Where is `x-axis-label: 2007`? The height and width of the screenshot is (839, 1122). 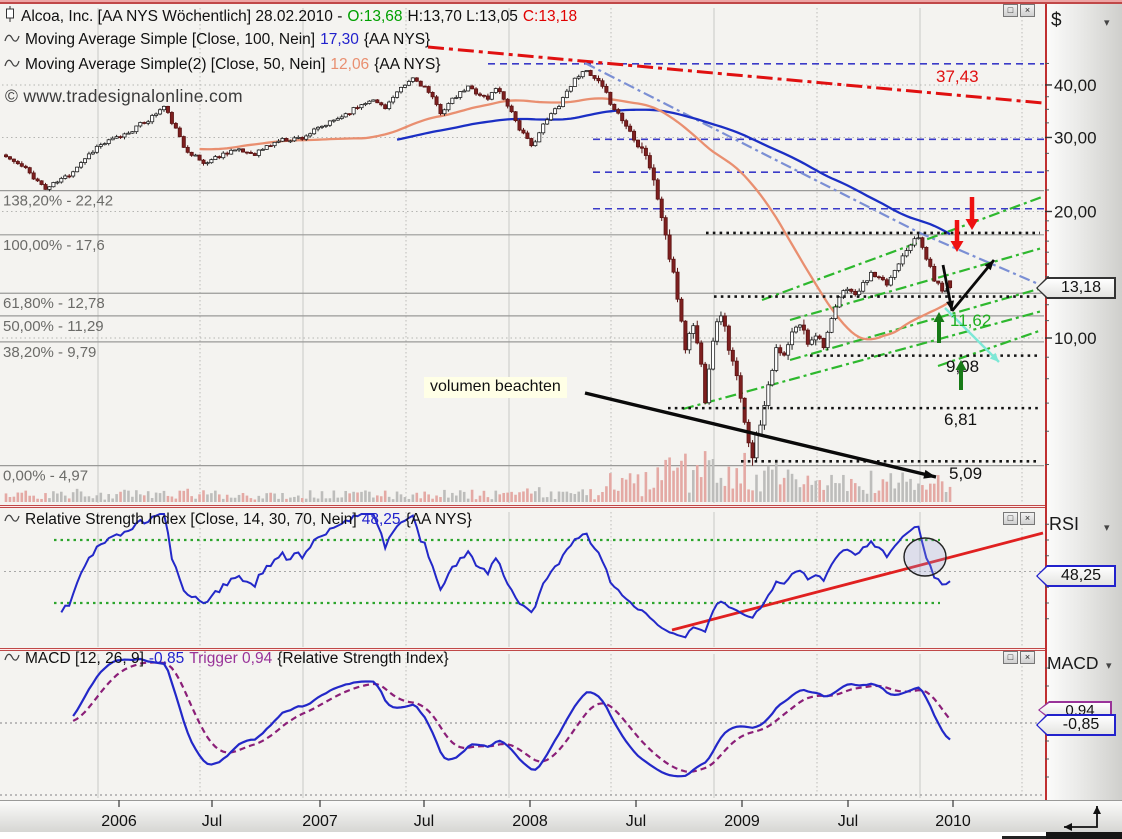 x-axis-label: 2007 is located at coordinates (320, 821).